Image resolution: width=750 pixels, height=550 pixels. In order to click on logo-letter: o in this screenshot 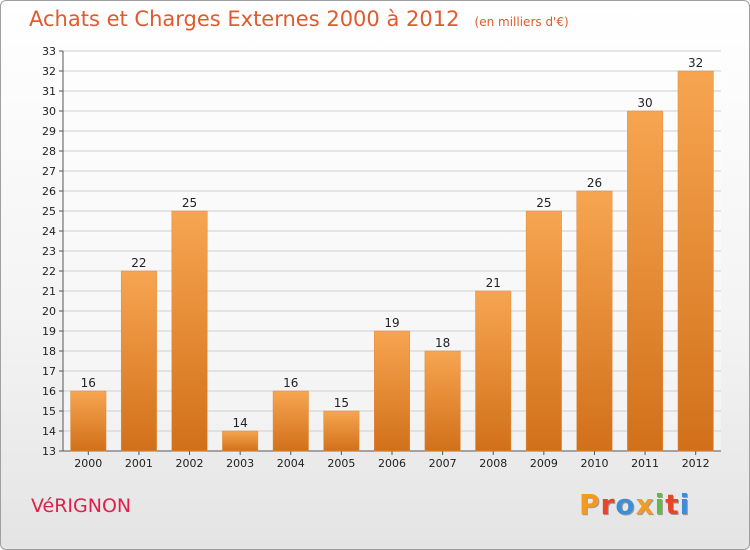, I will do `click(625, 504)`.